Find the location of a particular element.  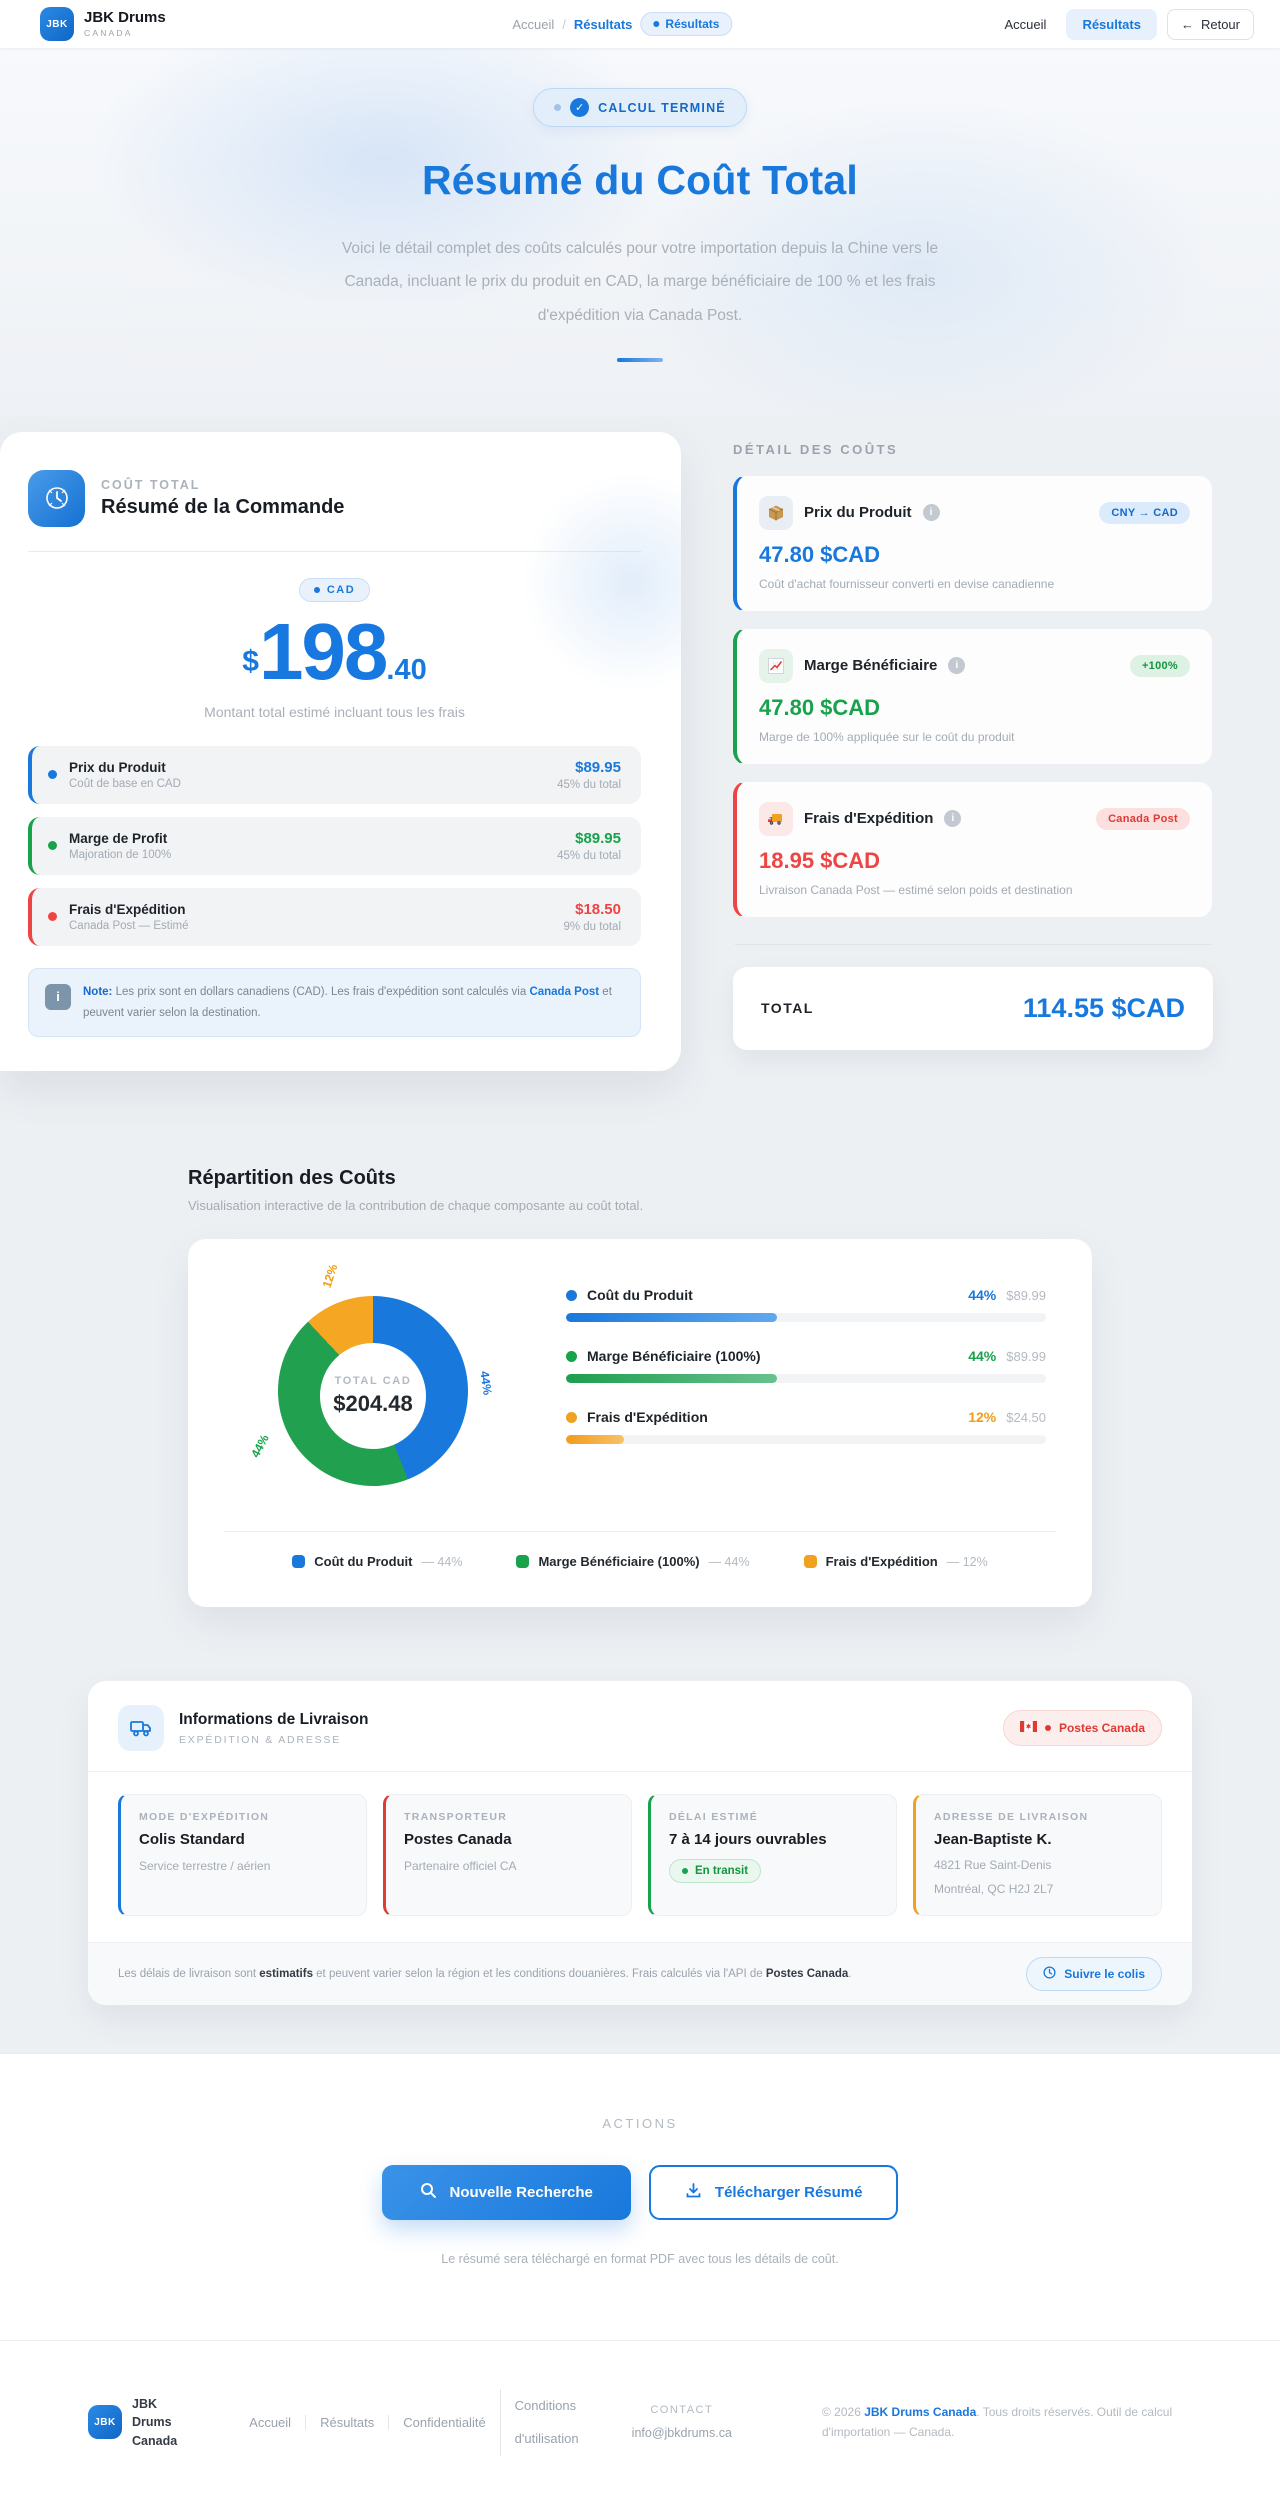

conversion-badge: CNY → CAD is located at coordinates (1144, 512).